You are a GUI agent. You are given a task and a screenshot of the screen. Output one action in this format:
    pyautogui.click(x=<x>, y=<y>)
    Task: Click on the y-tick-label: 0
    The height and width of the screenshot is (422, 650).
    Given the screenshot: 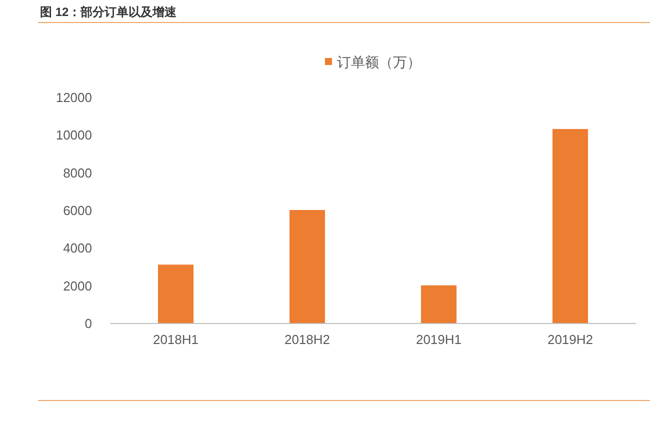 What is the action you would take?
    pyautogui.click(x=88, y=323)
    